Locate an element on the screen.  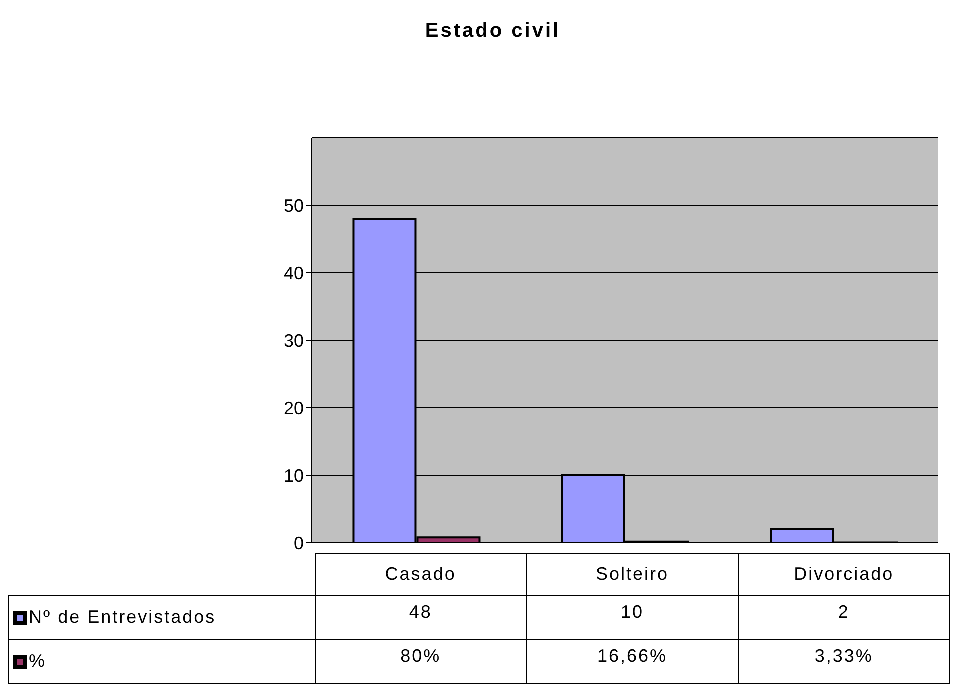
data-label: 2 is located at coordinates (844, 618).